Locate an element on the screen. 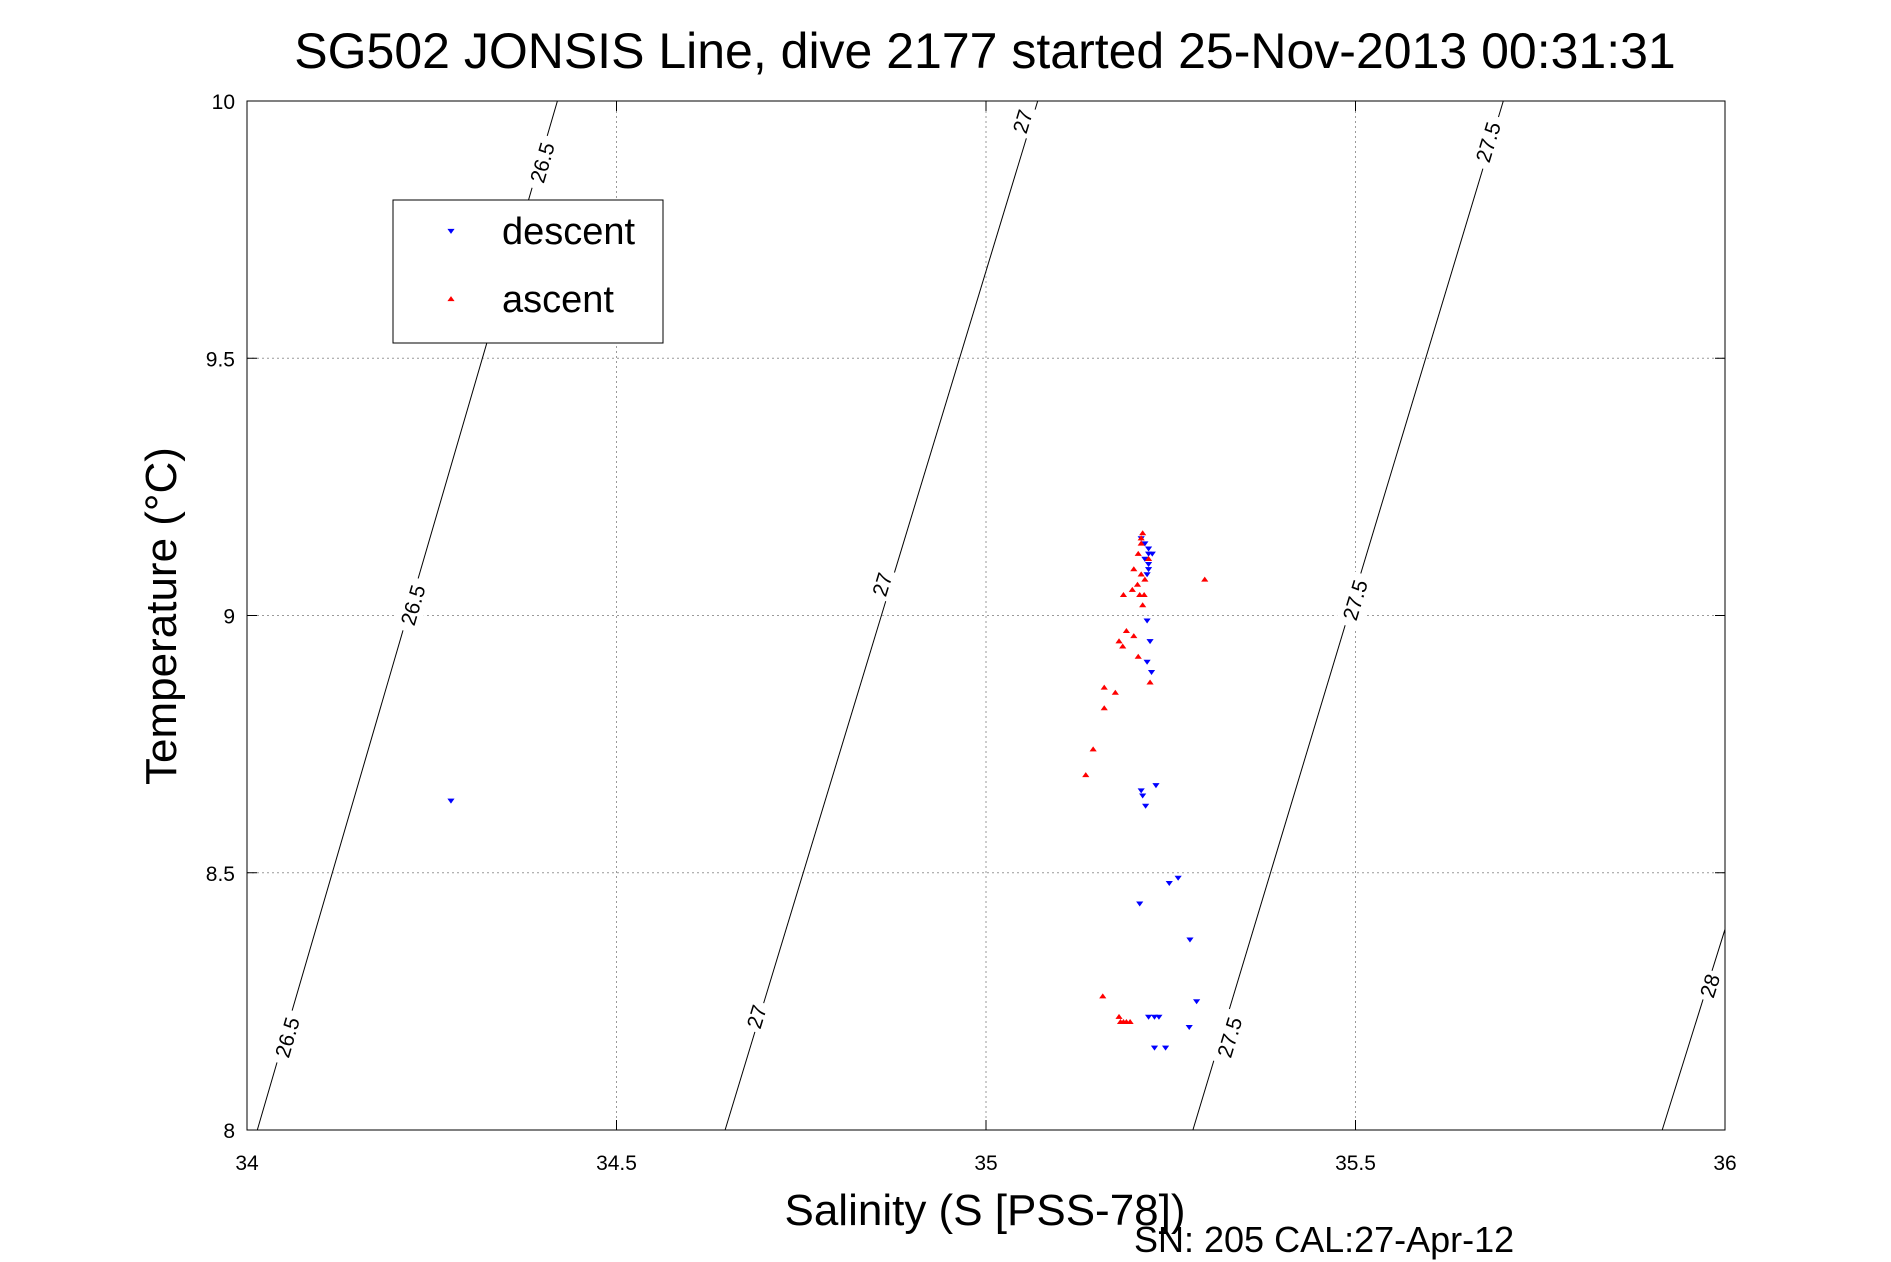 The height and width of the screenshot is (1262, 1891). x-axis-label: Salinity (S [PSS-78]) is located at coordinates (984, 1210).